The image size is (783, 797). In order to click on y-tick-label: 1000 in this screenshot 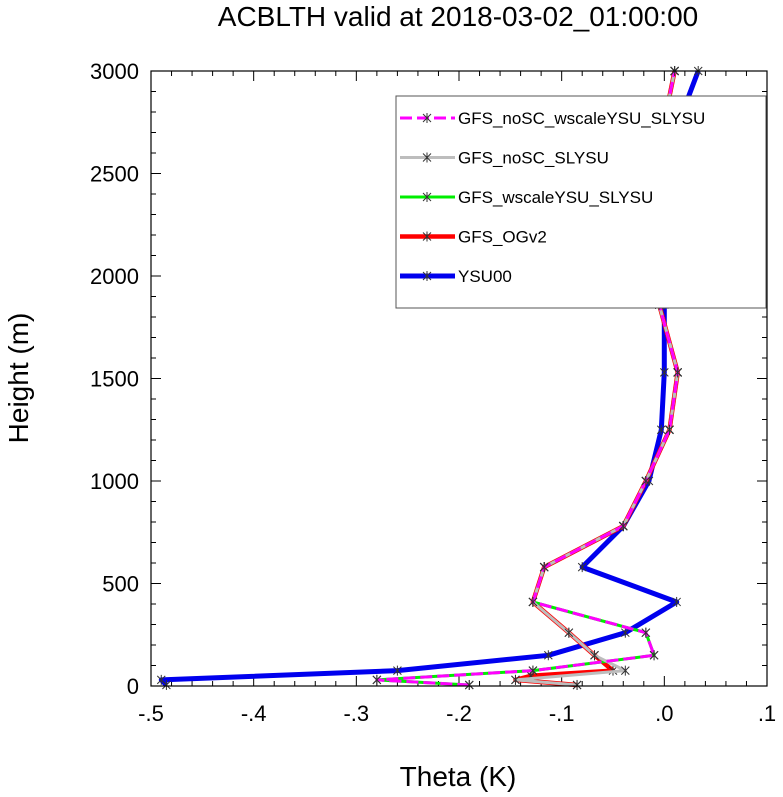, I will do `click(114, 481)`.